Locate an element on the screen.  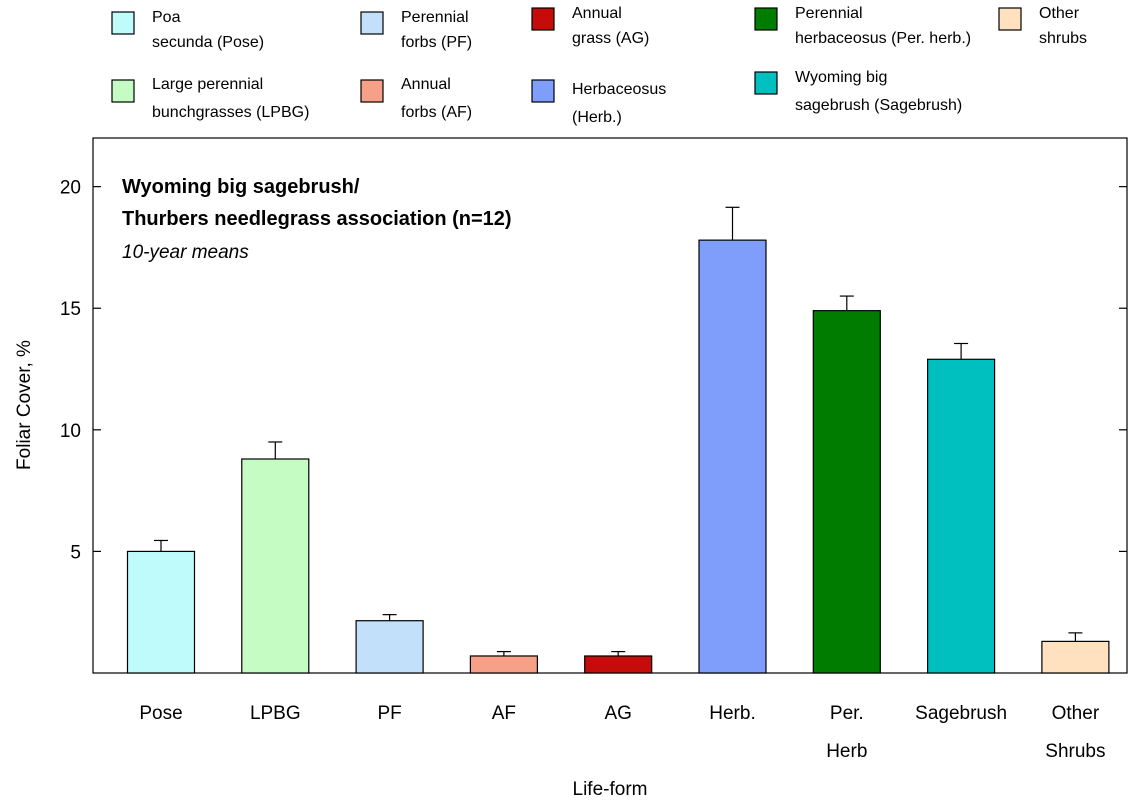
legend-label: bunchgrasses (LPBG) is located at coordinates (230, 112).